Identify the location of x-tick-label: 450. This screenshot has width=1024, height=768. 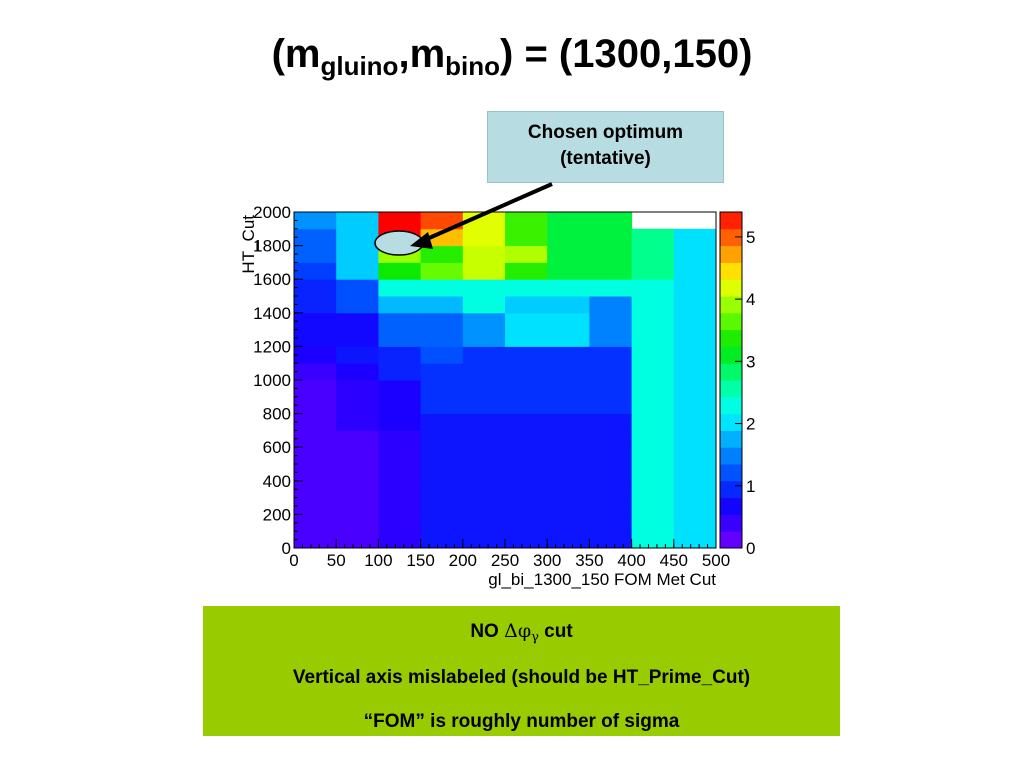
(674, 560).